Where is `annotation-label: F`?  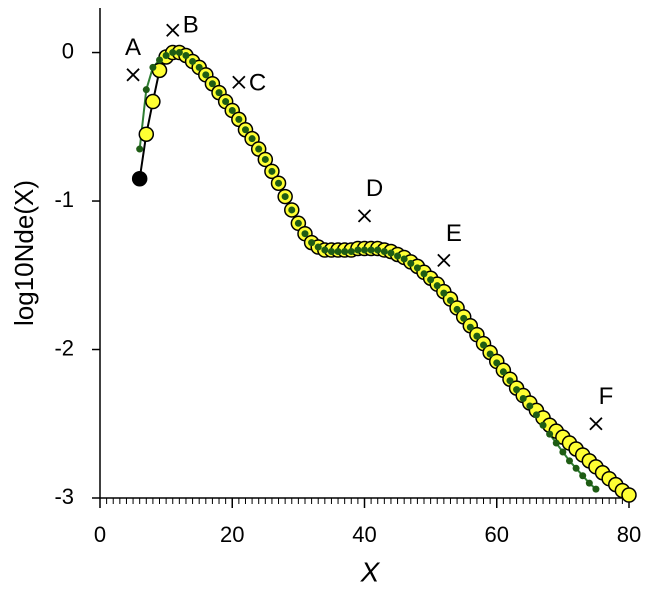 annotation-label: F is located at coordinates (606, 396).